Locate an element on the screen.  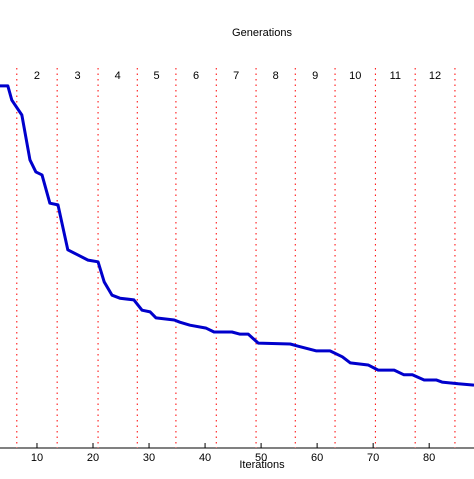
generation-label: 2 is located at coordinates (37, 76).